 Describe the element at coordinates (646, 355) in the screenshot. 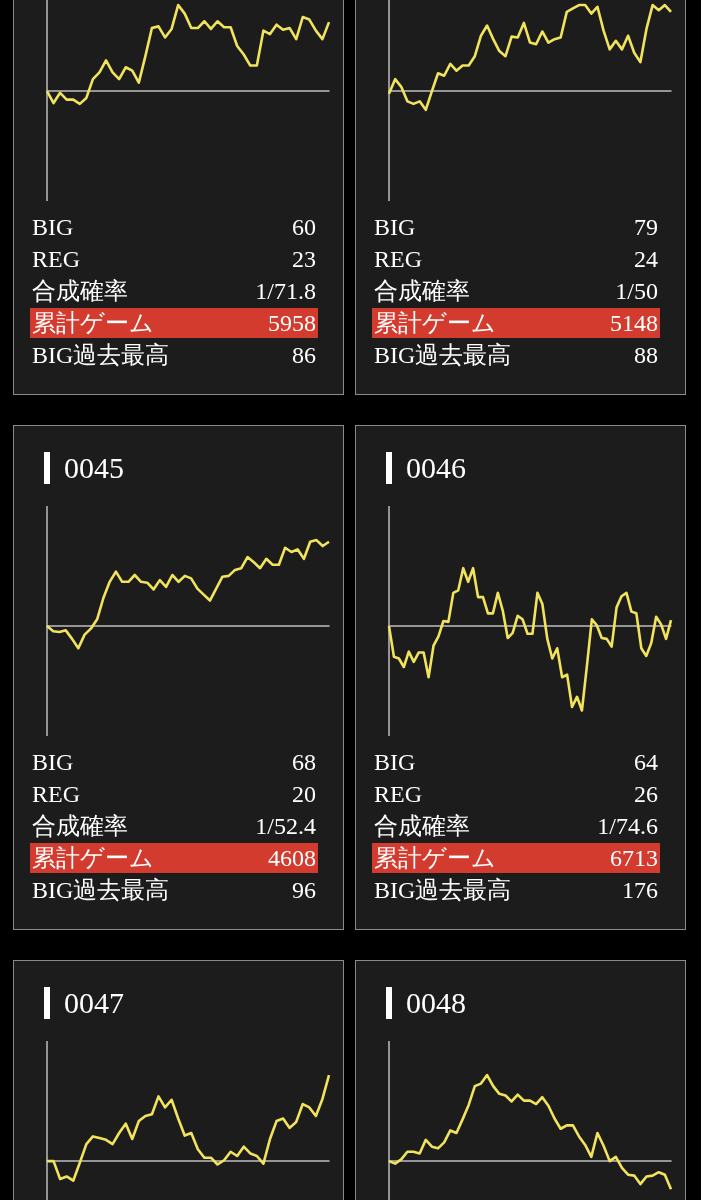

I see `text: 88` at that location.